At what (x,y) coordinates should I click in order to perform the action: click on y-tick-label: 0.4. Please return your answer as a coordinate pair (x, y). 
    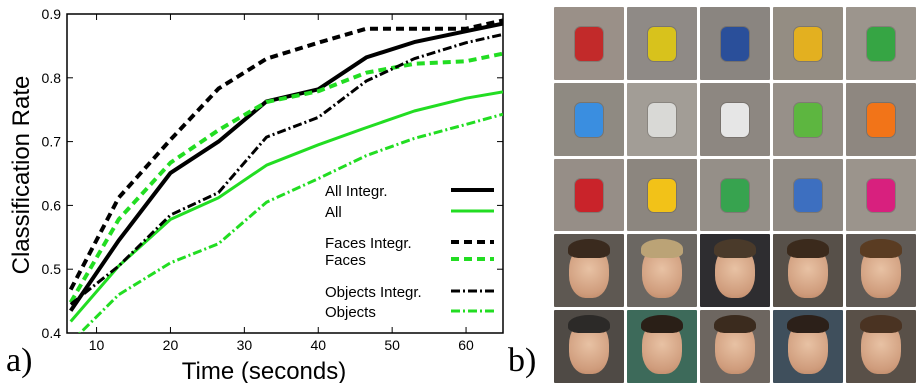
    Looking at the image, I should click on (52, 333).